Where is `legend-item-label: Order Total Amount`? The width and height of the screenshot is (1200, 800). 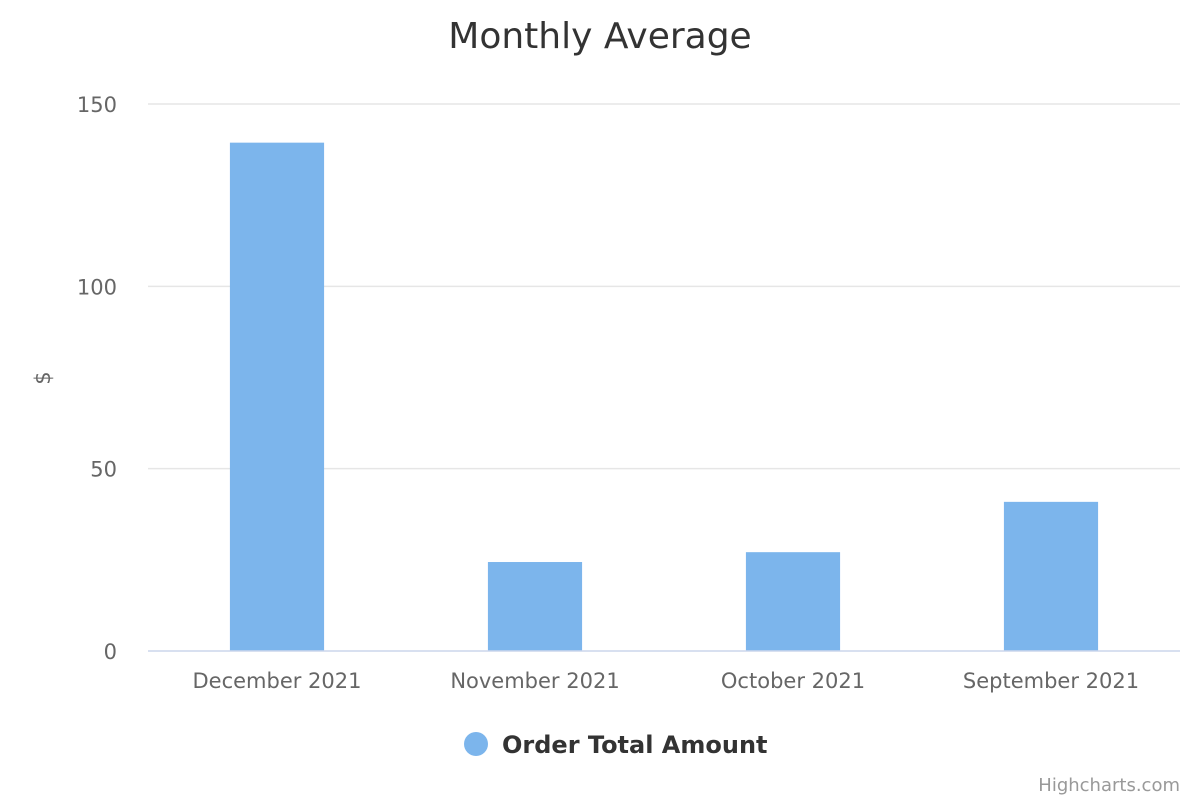 legend-item-label: Order Total Amount is located at coordinates (635, 745).